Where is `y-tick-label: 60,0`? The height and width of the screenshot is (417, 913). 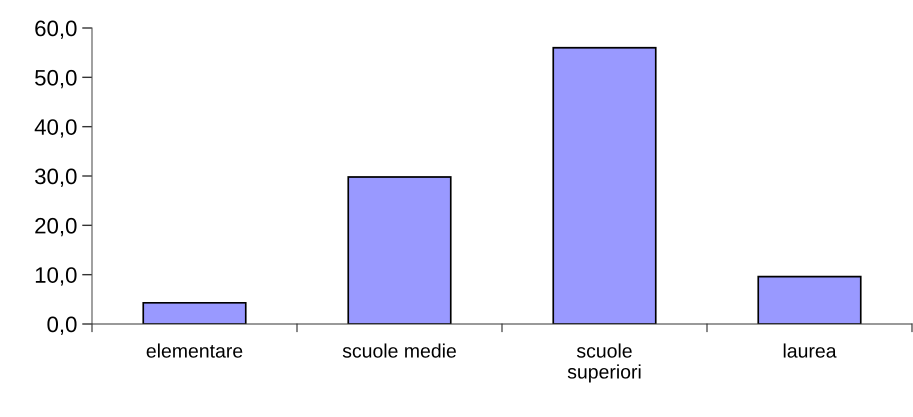 y-tick-label: 60,0 is located at coordinates (56, 29).